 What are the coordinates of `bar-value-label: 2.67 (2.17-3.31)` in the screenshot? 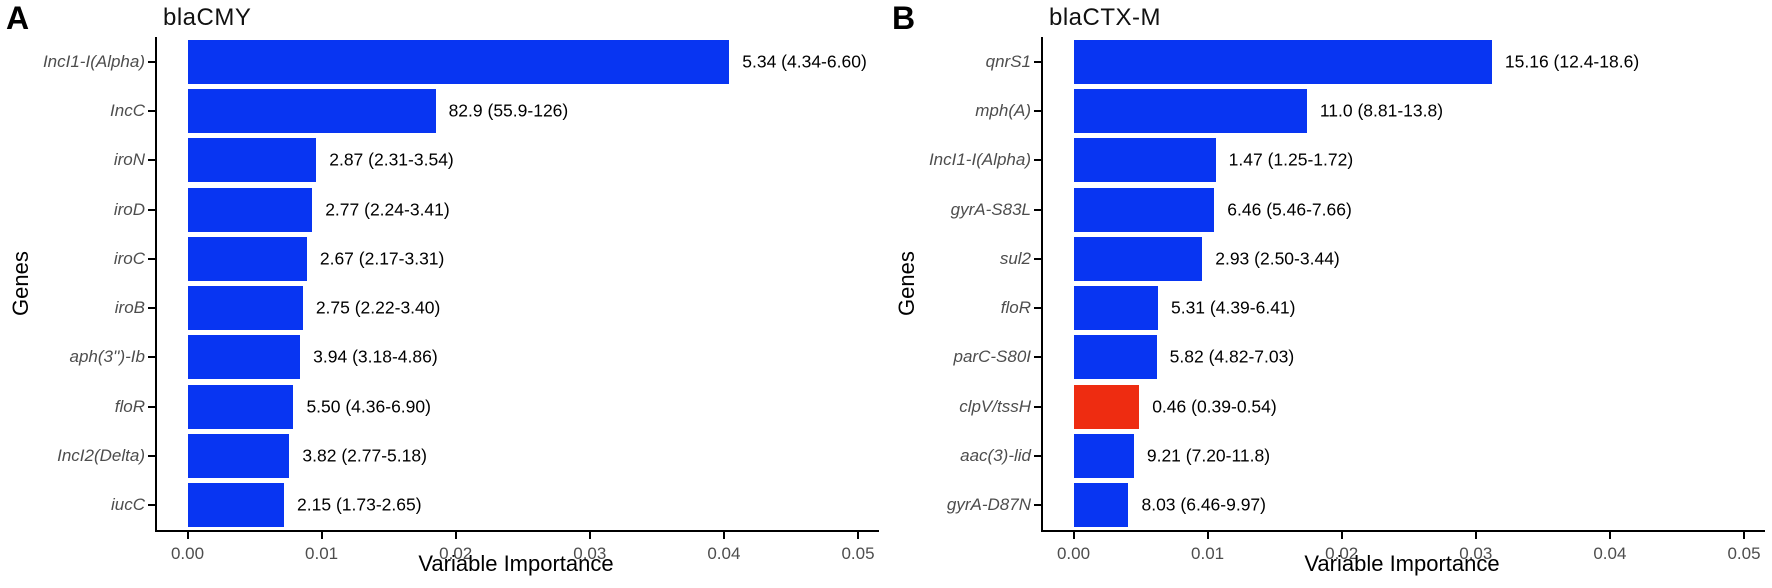 It's located at (382, 258).